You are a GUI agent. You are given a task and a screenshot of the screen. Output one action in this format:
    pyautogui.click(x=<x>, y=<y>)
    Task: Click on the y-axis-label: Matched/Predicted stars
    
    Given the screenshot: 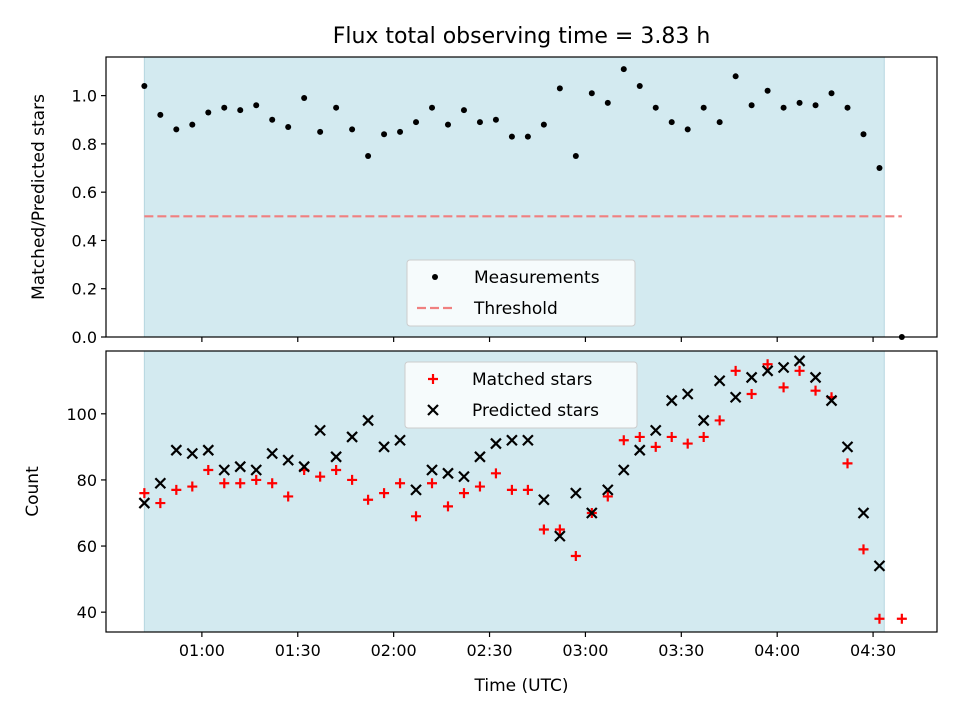 What is the action you would take?
    pyautogui.click(x=39, y=197)
    